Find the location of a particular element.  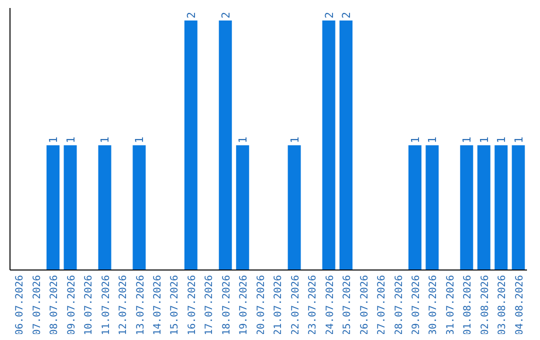

x-tick-label: 11.07.2026 is located at coordinates (106, 305).